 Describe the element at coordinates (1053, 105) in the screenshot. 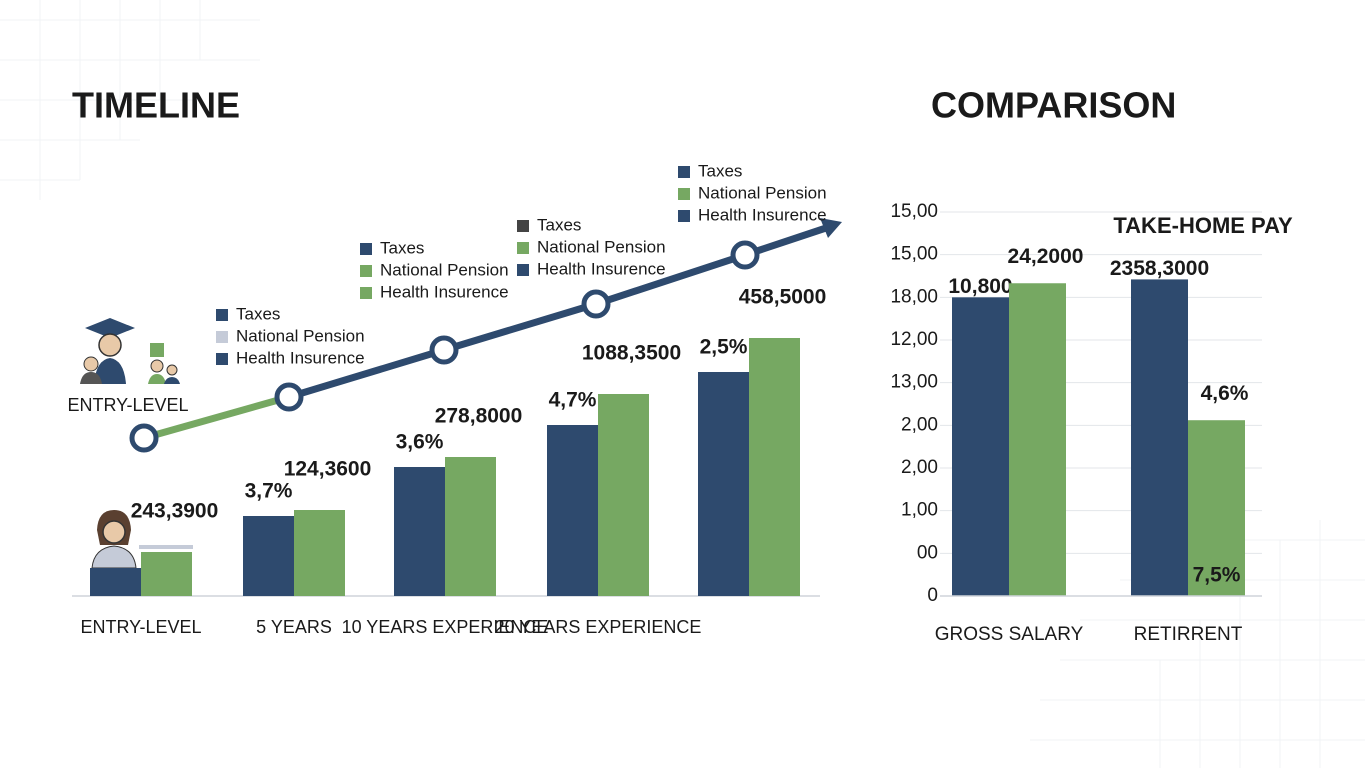

I see `chart-title: COMPARISON` at that location.